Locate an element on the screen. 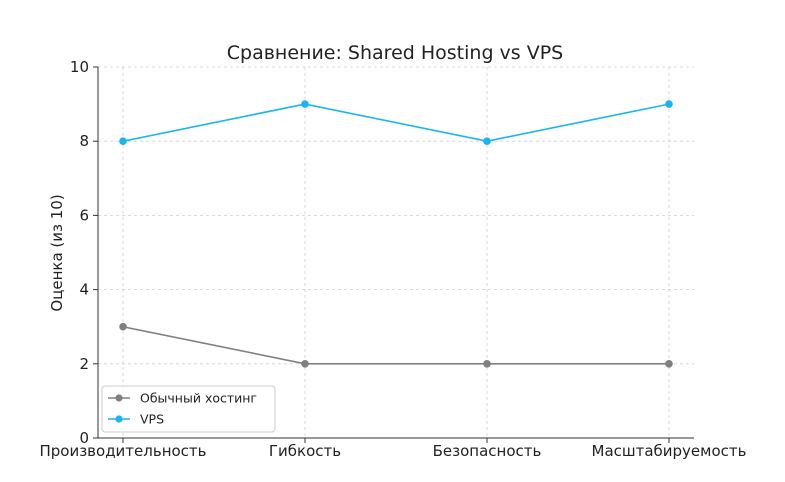 Image resolution: width=785 pixels, height=482 pixels. series-line-vps is located at coordinates (396, 123).